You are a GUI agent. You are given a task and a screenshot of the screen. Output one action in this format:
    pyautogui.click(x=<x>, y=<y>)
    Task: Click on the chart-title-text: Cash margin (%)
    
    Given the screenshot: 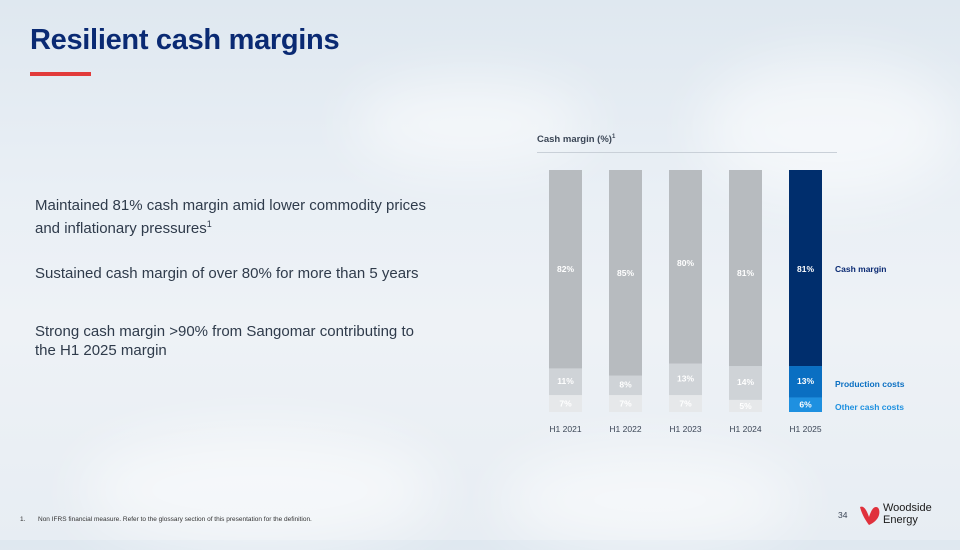 What is the action you would take?
    pyautogui.click(x=574, y=140)
    